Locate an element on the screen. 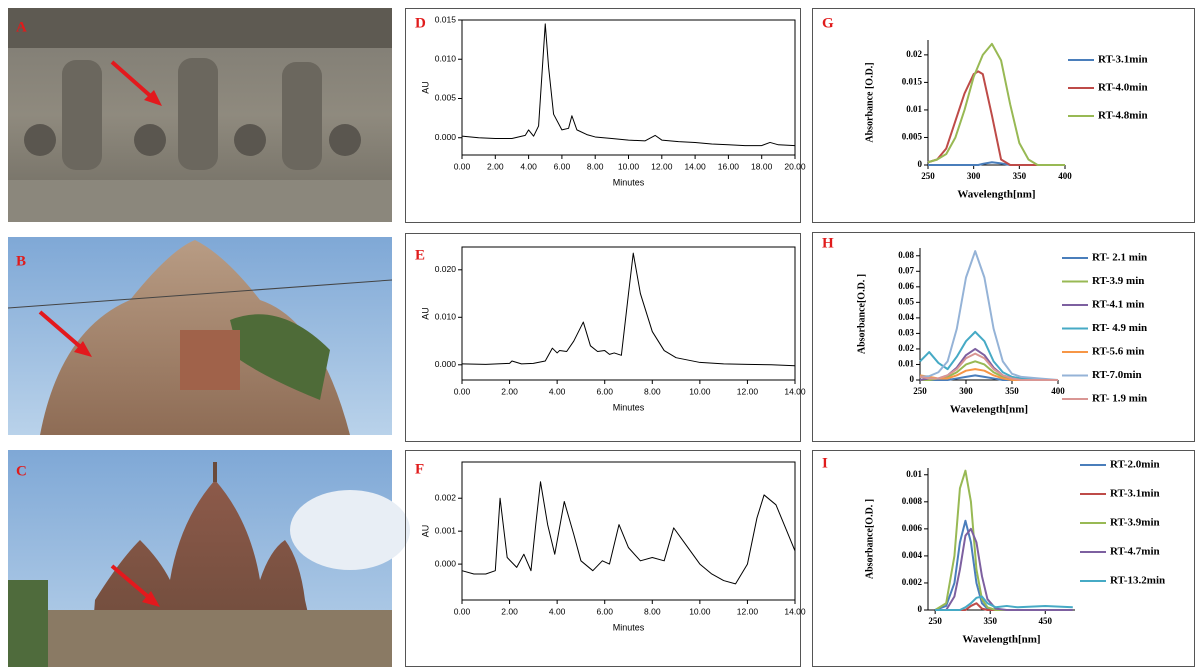  x-tick-label: 20.00 is located at coordinates (795, 166).